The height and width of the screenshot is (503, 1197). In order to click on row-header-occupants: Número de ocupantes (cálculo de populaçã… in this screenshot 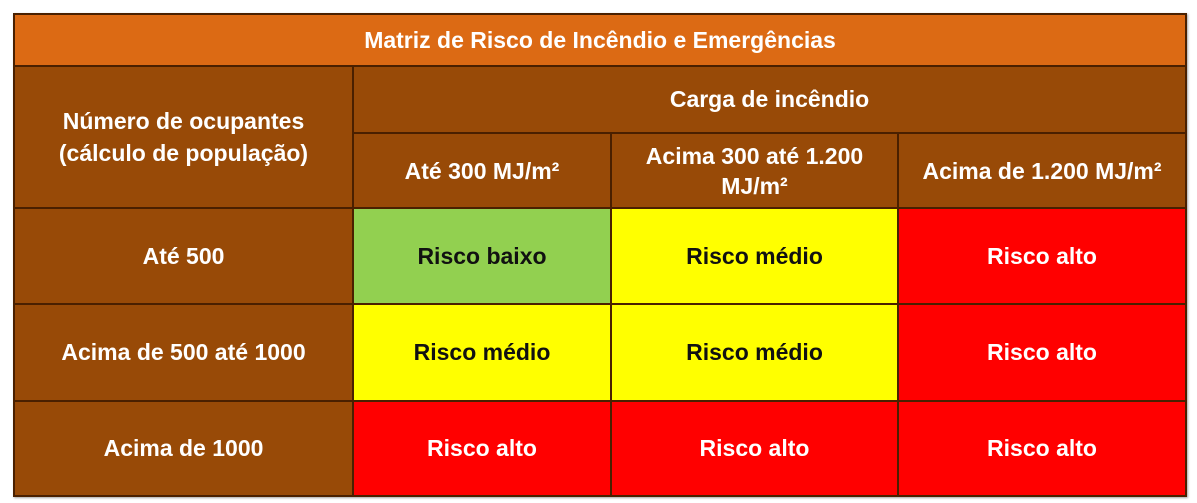, I will do `click(183, 137)`.